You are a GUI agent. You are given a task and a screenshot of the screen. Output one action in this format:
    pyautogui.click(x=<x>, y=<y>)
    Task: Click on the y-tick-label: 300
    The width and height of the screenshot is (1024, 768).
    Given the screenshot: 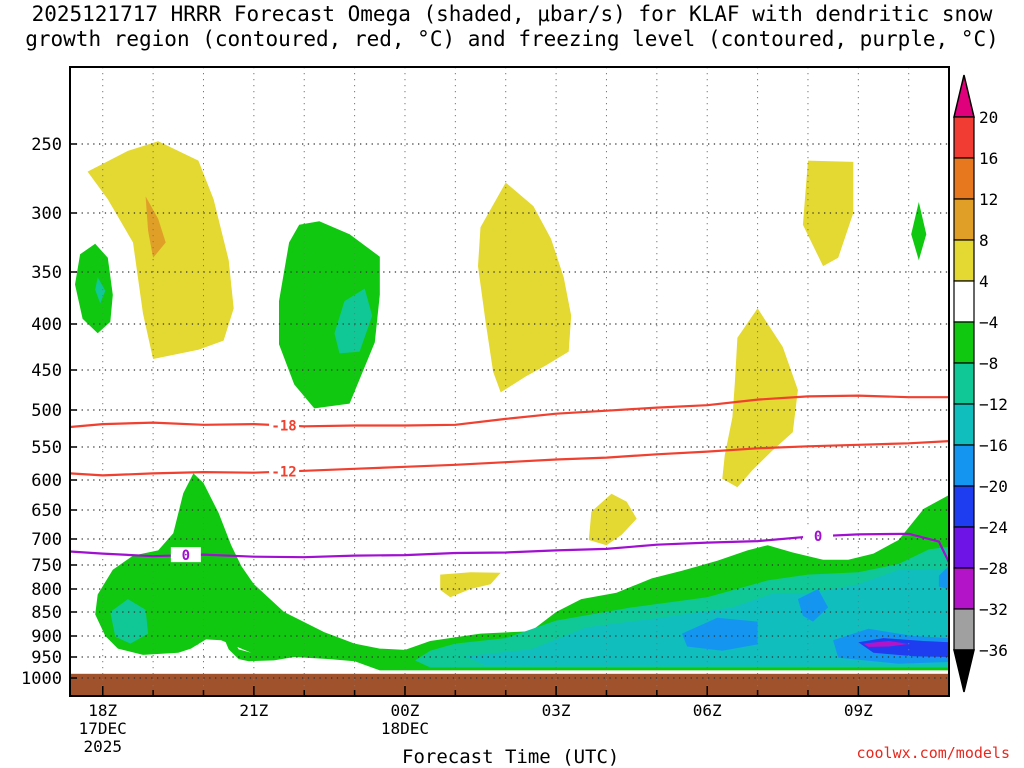 What is the action you would take?
    pyautogui.click(x=46, y=214)
    